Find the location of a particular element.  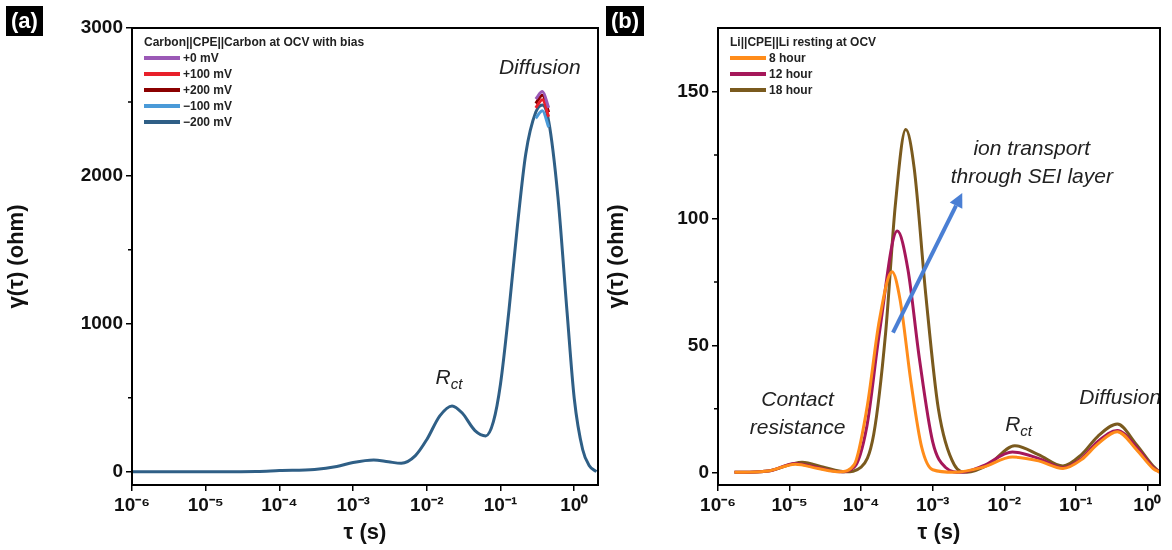

legend-title: Carbon||CPE||Carbon at OCV with bias is located at coordinates (254, 42).